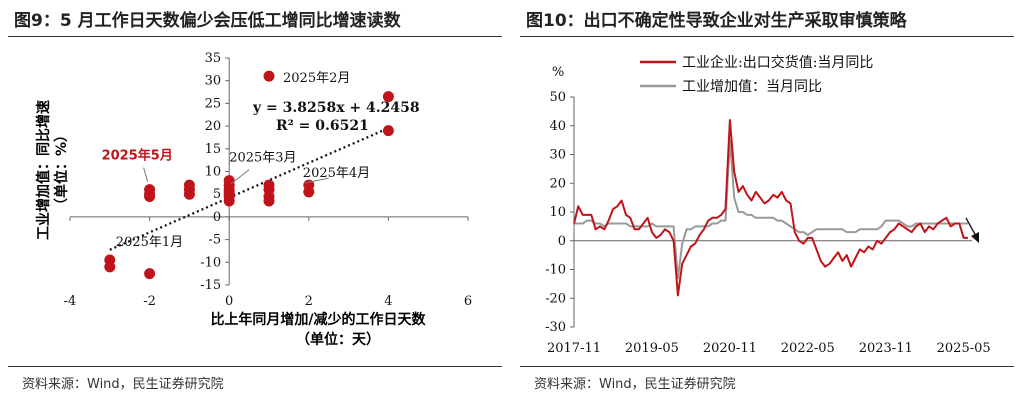 This screenshot has height=406, width=1024. I want to click on right-title-rule, so click(767, 36).